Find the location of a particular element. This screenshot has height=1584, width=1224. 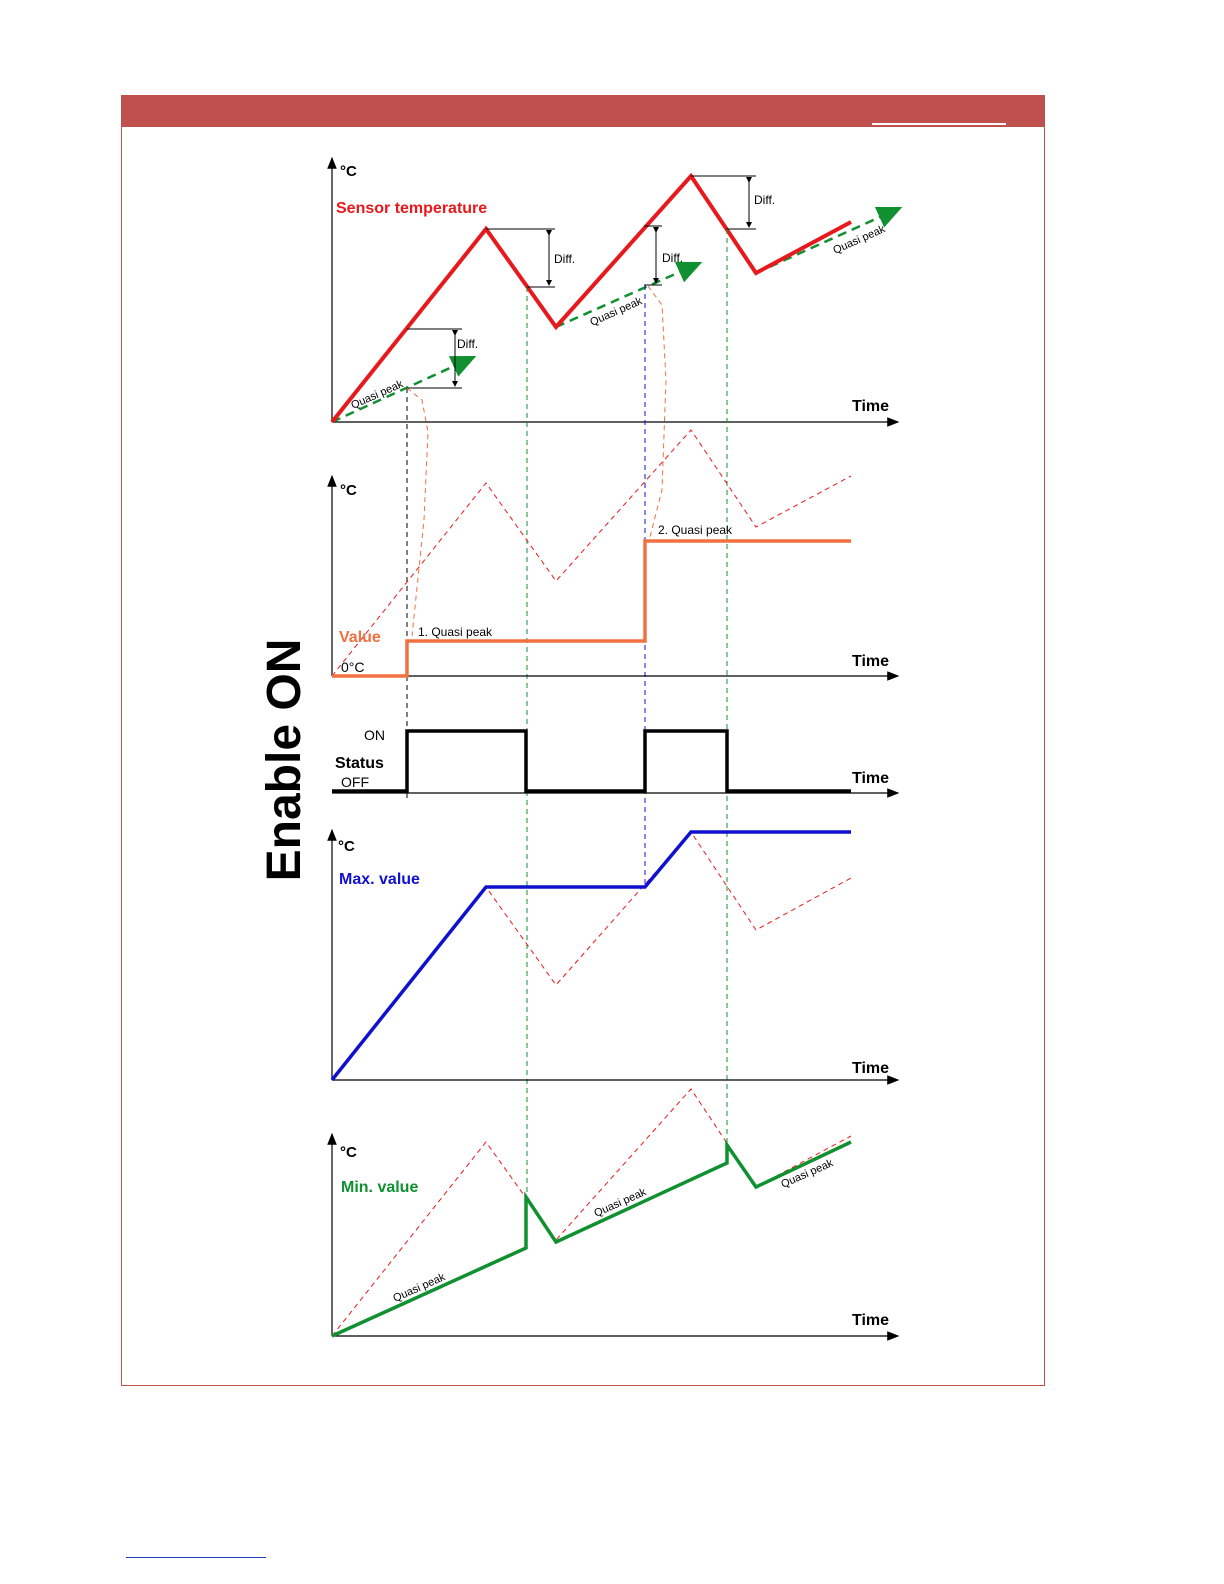

status-off-label: OFF is located at coordinates (355, 782).